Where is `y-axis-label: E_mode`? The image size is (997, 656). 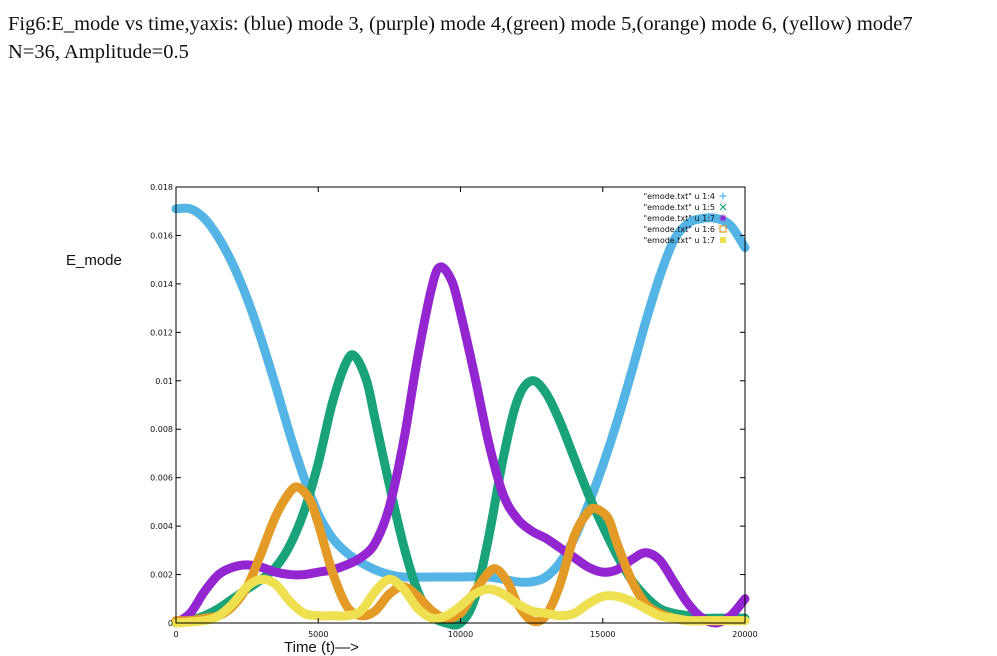 y-axis-label: E_mode is located at coordinates (94, 260).